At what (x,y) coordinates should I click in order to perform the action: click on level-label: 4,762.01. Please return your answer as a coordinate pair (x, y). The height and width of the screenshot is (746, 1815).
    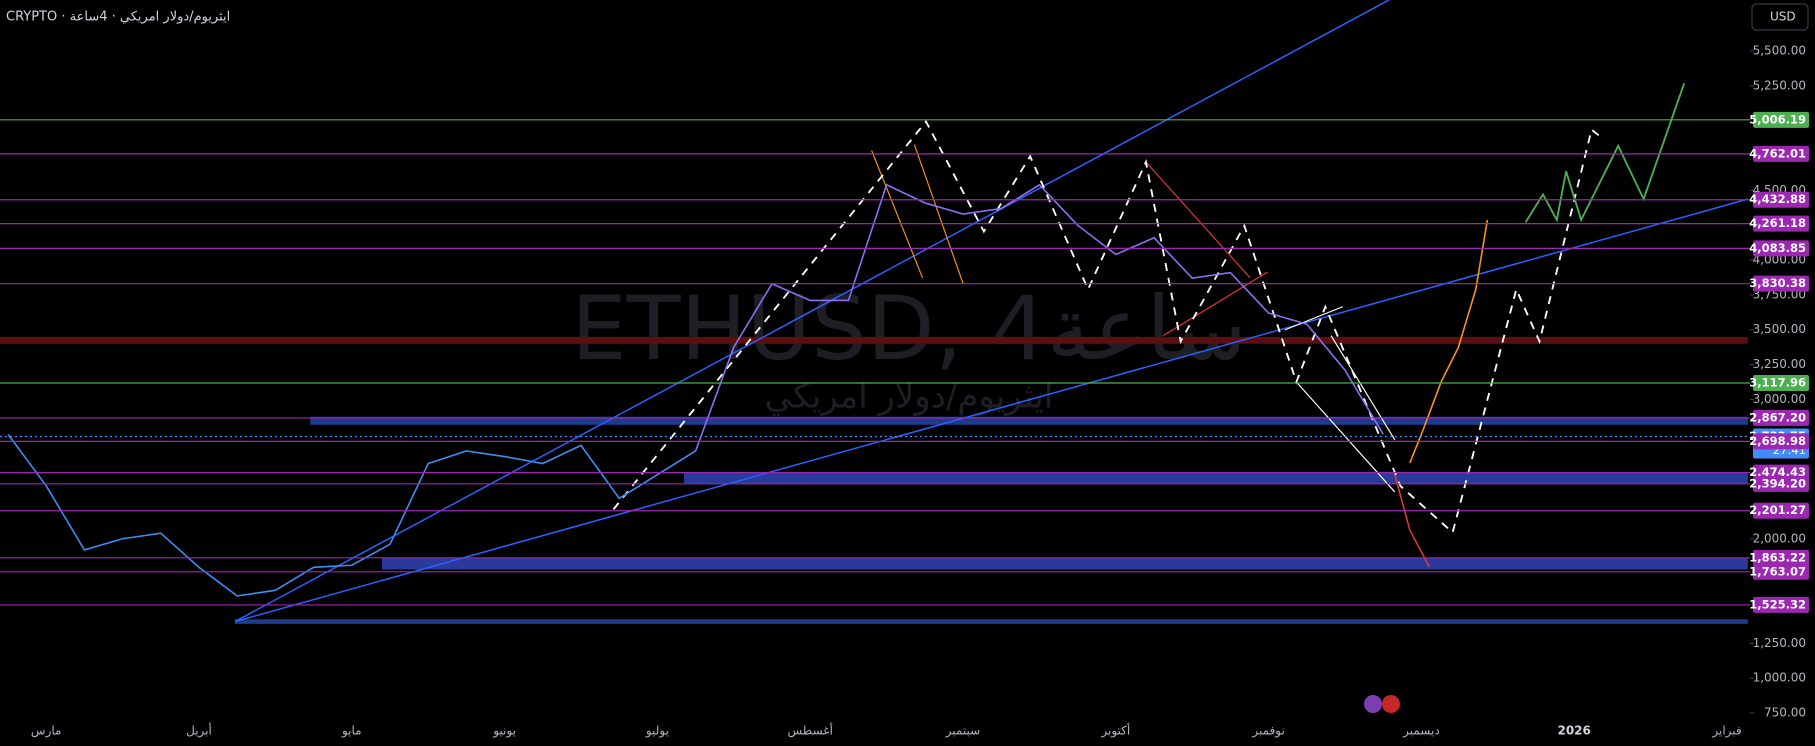
    Looking at the image, I should click on (1777, 153).